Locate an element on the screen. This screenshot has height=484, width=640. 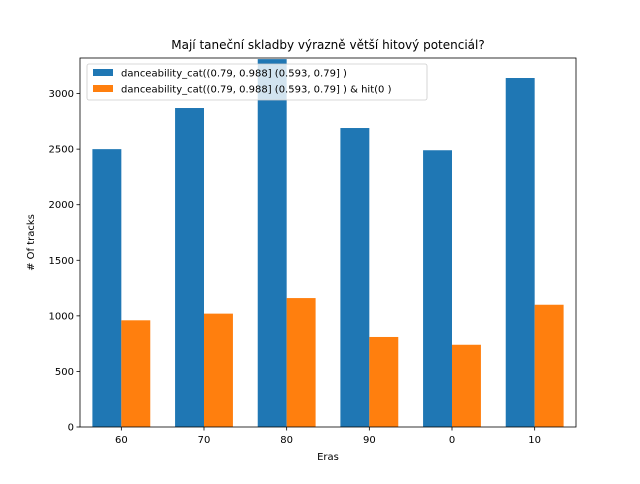
x-axis-label: Eras is located at coordinates (328, 457).